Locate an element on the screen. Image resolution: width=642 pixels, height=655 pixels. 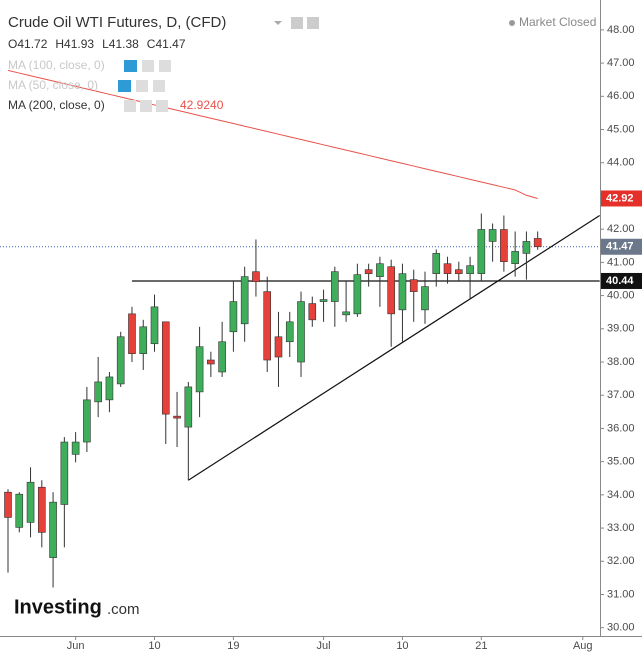
y-tick-label: 35.00 is located at coordinates (621, 462).